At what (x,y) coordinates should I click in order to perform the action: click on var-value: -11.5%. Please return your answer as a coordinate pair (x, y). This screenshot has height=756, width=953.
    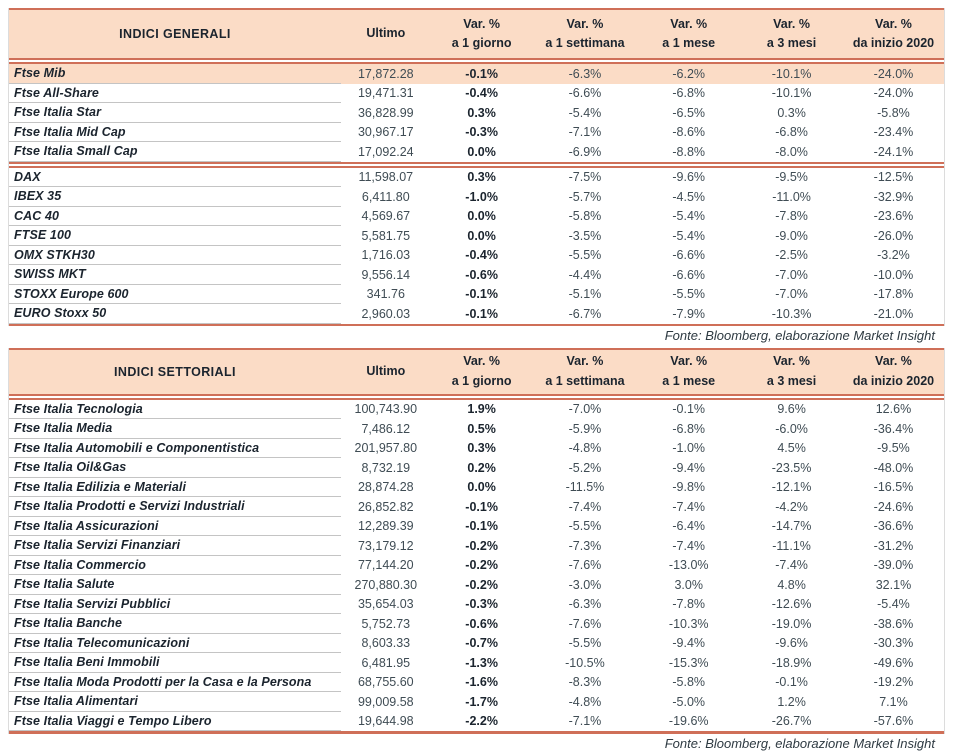
    Looking at the image, I should click on (585, 487).